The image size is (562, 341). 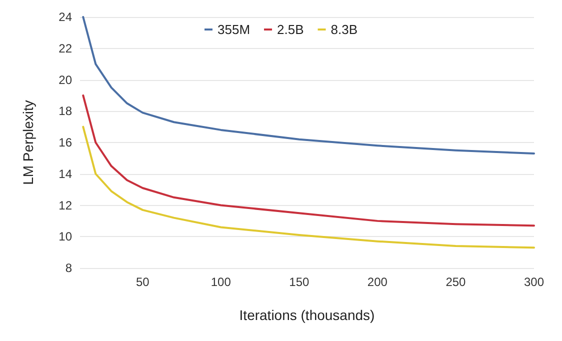 I want to click on legend-label: 8.3B, so click(x=344, y=29).